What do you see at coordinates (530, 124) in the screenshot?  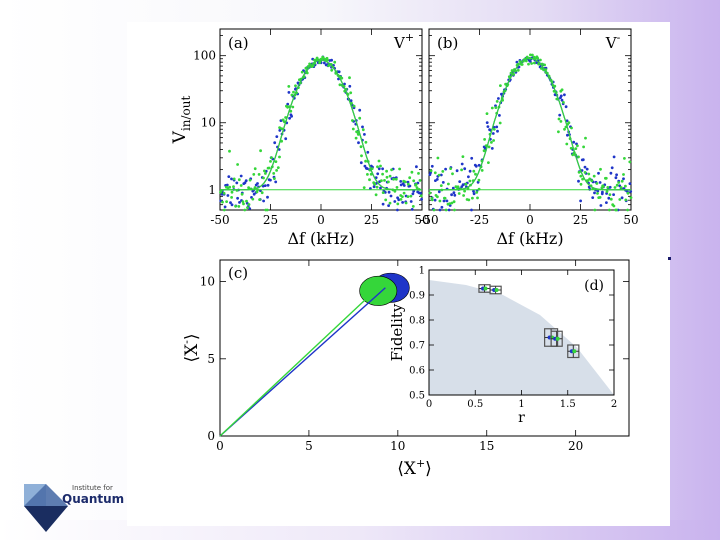 I see `fit-curve` at bounding box center [530, 124].